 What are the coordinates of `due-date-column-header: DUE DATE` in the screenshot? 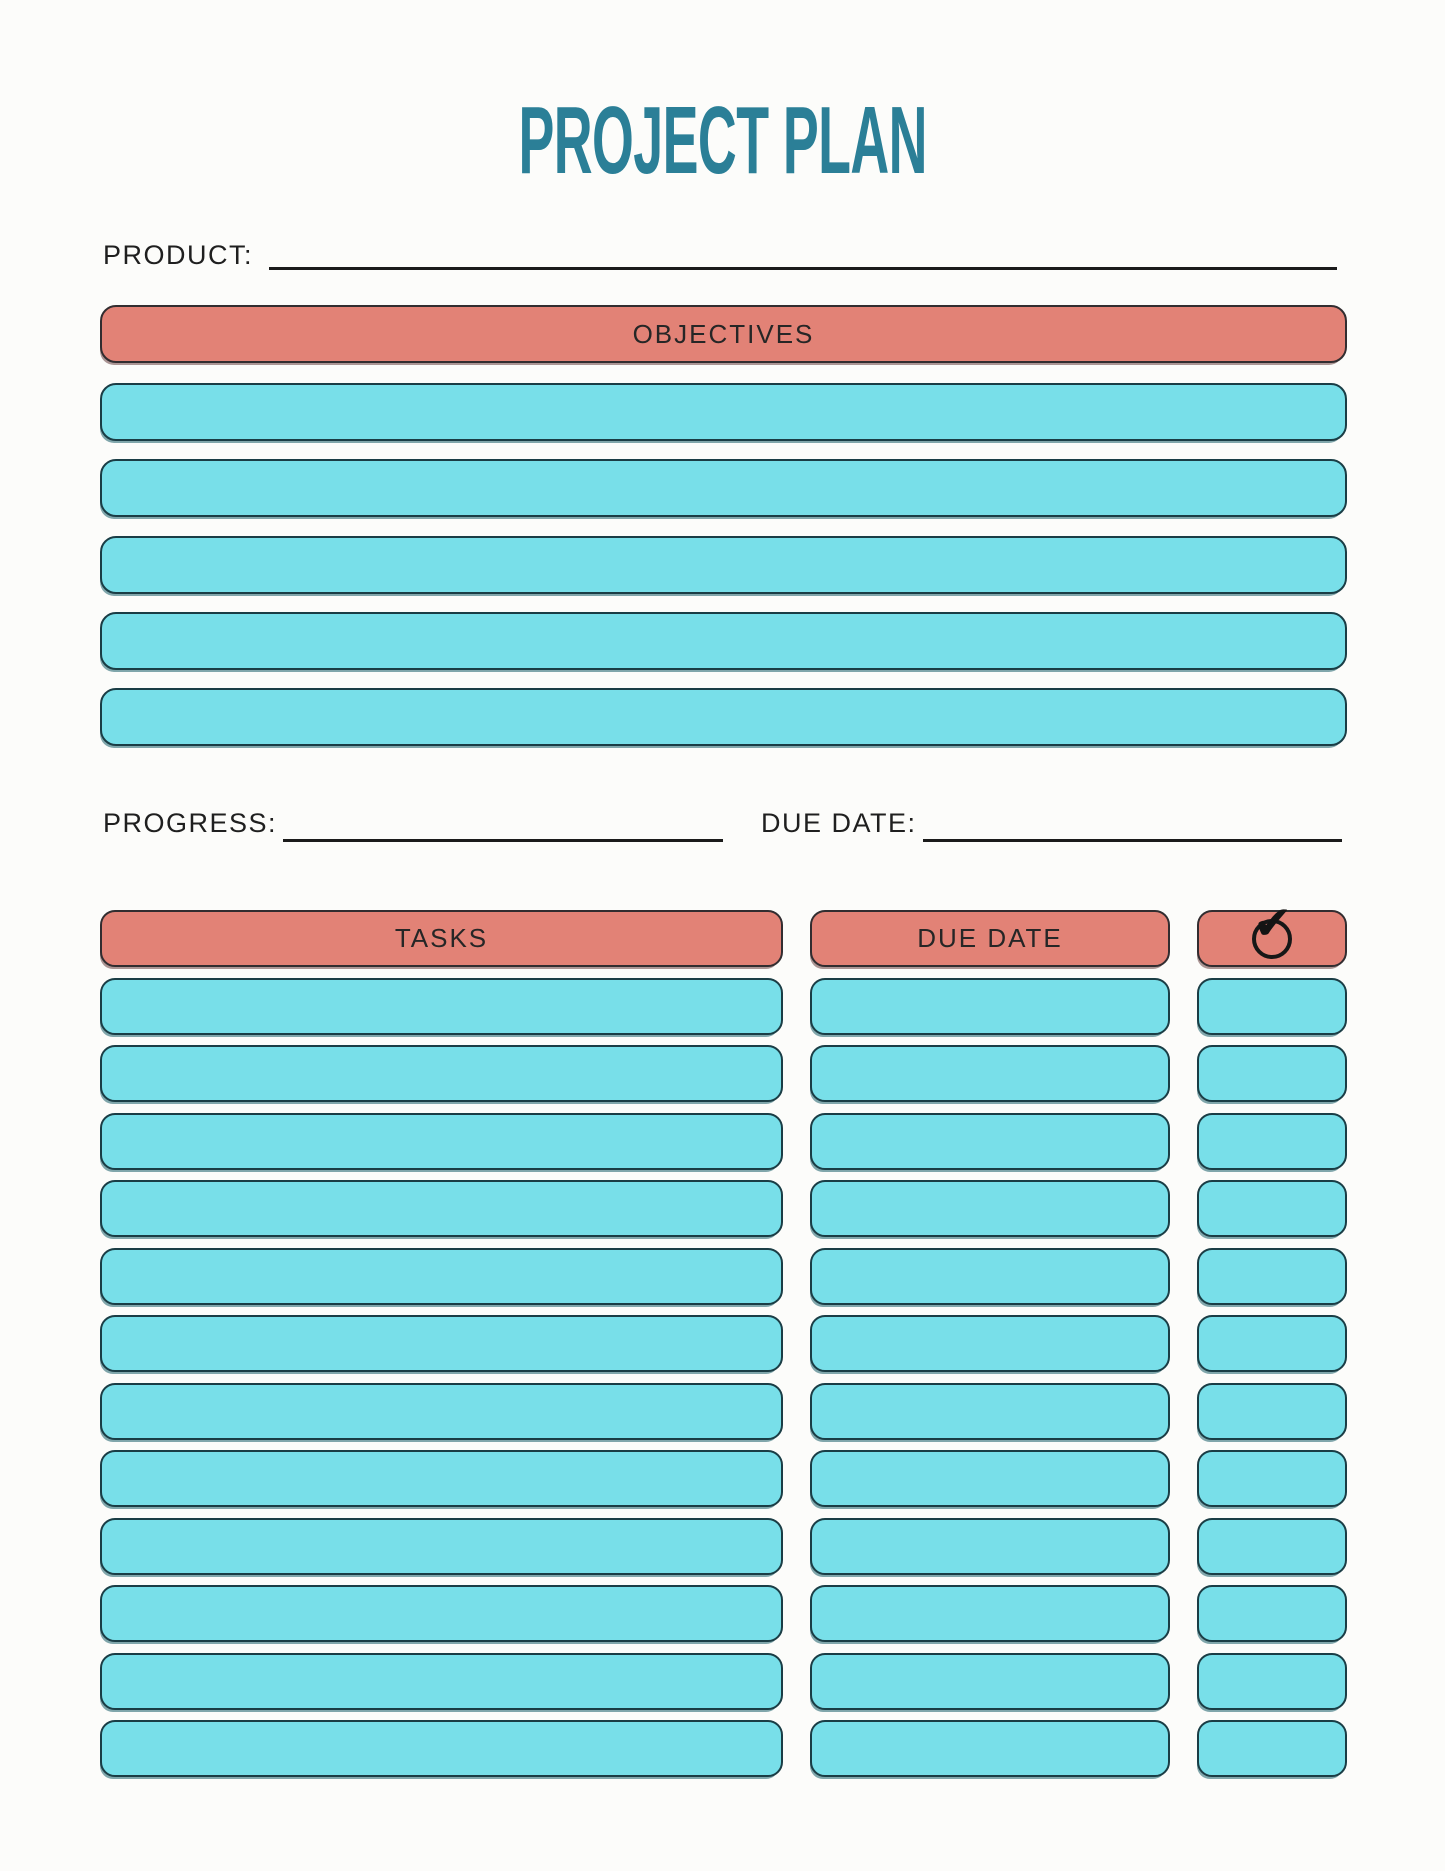 It's located at (990, 938).